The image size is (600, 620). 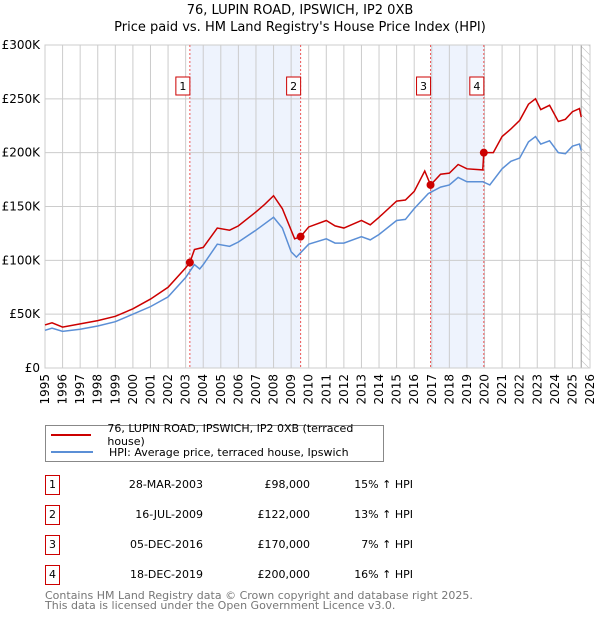 I want to click on x-tick-label: 2021, so click(x=502, y=389).